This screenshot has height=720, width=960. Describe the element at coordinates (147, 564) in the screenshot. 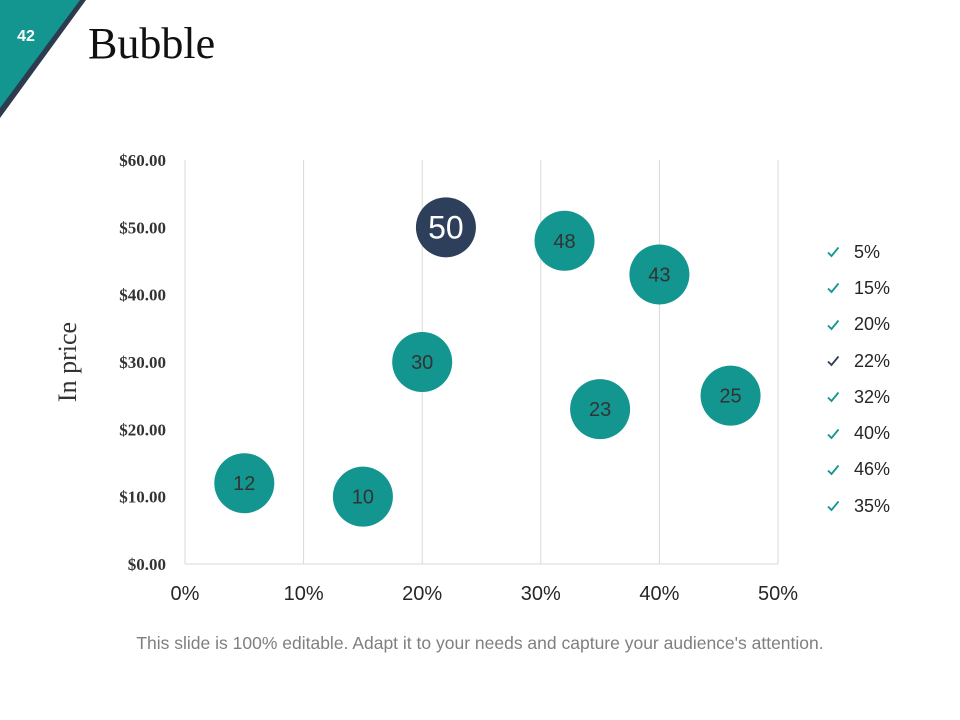

I see `y-tick-label: $0.00` at that location.